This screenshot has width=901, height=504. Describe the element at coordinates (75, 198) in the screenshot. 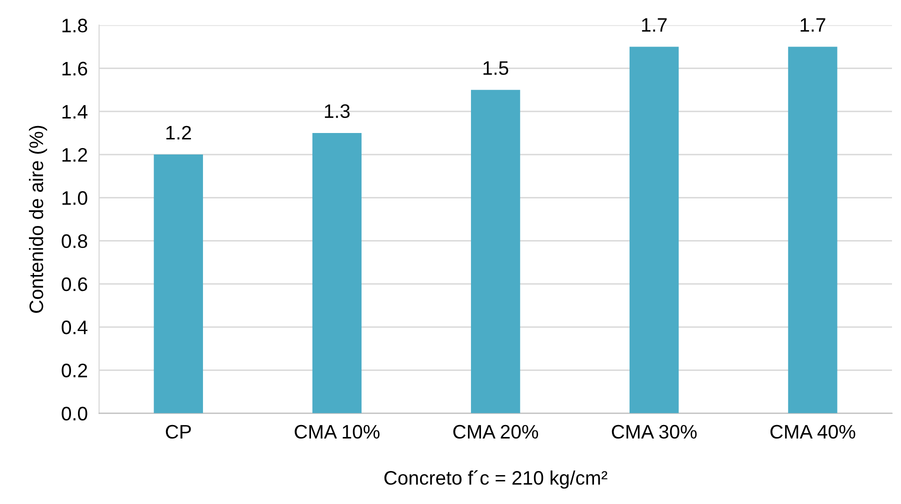

I see `y-tick-label: 1.0` at that location.